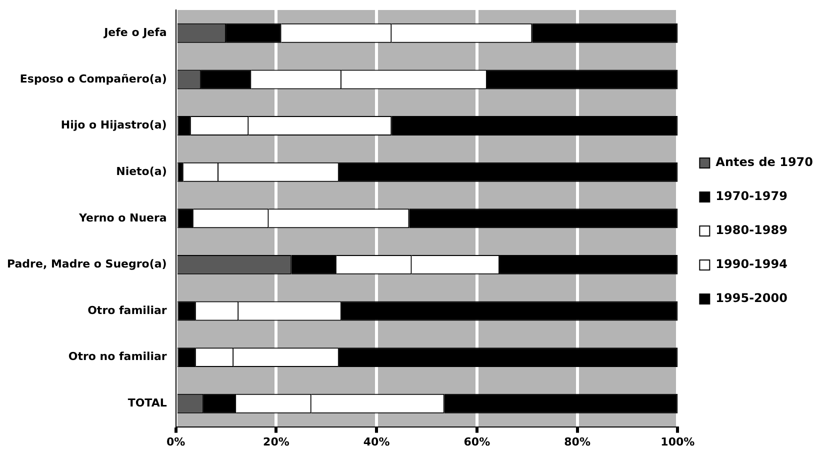 The width and height of the screenshot is (827, 456). I want to click on y-tick-label: Nieto(a), so click(141, 171).